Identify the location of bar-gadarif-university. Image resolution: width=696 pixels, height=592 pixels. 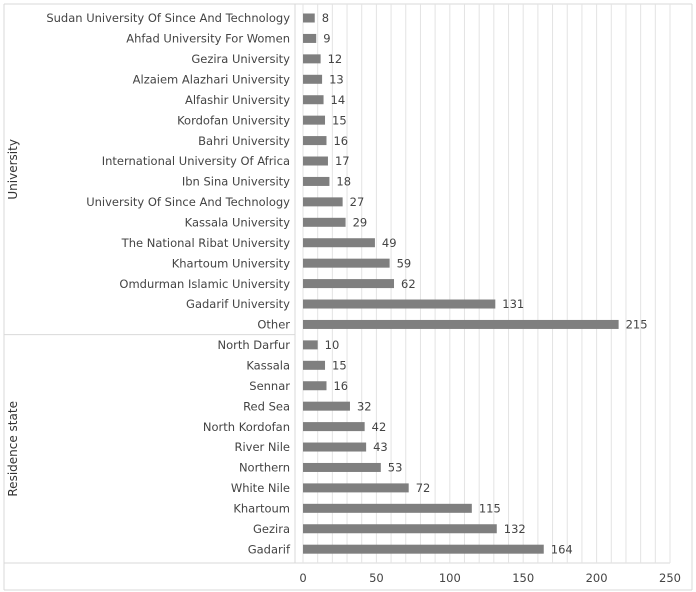
(399, 304).